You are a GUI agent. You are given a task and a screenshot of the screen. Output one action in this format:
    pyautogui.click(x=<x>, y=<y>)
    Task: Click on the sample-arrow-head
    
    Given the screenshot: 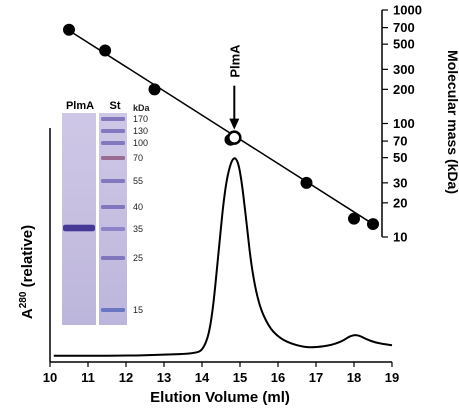 What is the action you would take?
    pyautogui.click(x=234, y=124)
    